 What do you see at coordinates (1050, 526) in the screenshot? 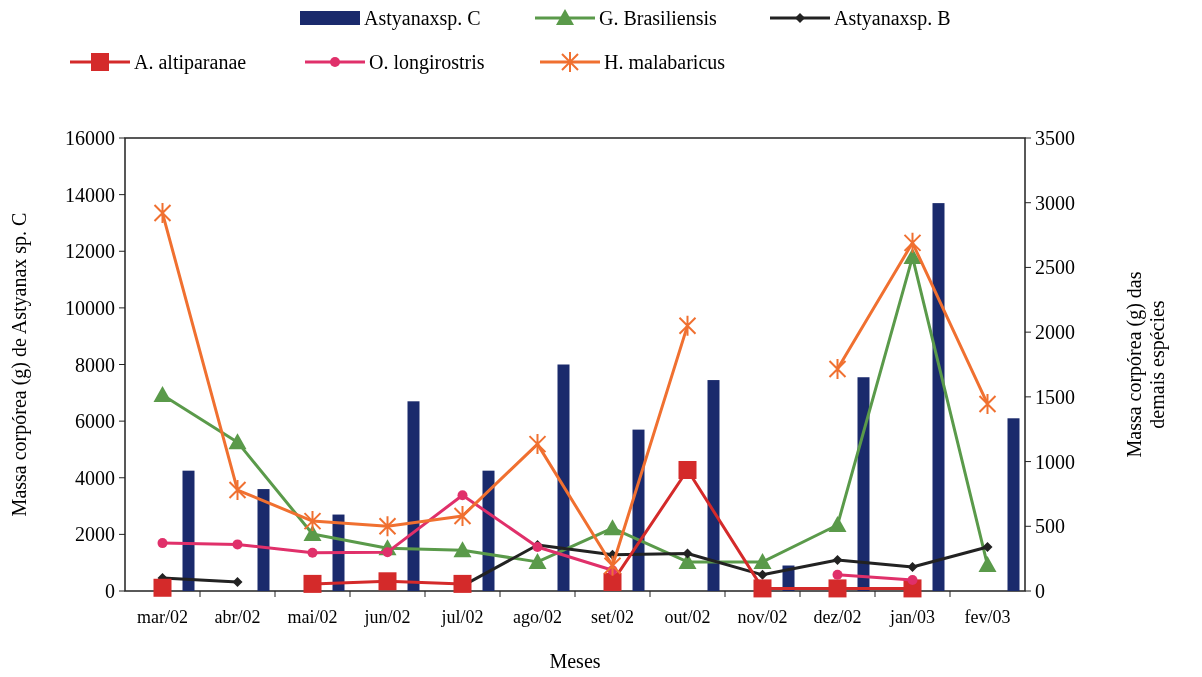
I see `y2-tick-label: 500` at bounding box center [1050, 526].